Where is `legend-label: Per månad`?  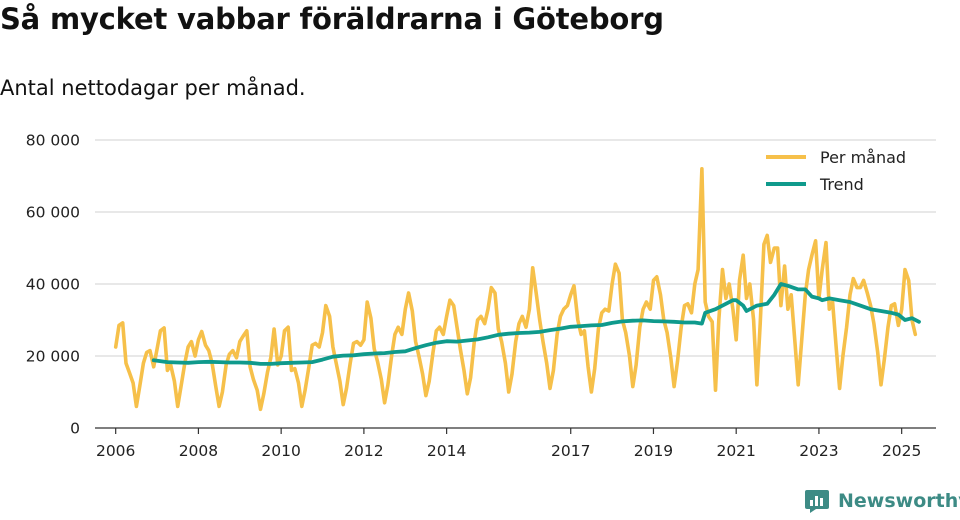 legend-label: Per månad is located at coordinates (863, 157).